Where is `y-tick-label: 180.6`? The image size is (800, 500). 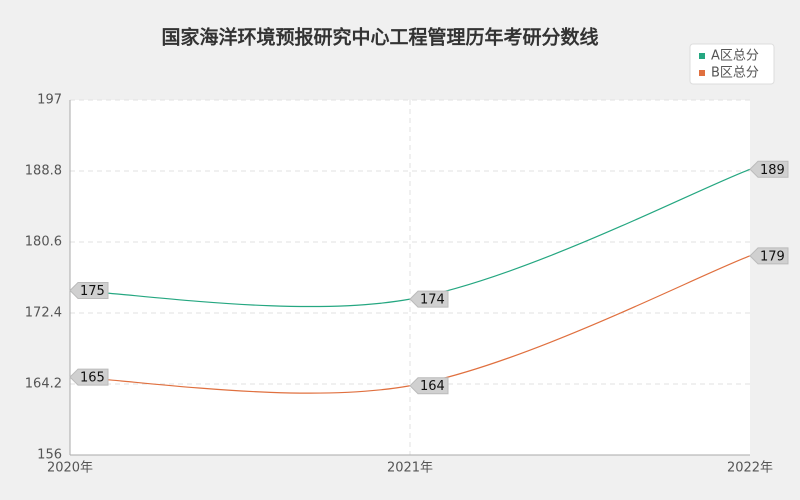
y-tick-label: 180.6 is located at coordinates (43, 242).